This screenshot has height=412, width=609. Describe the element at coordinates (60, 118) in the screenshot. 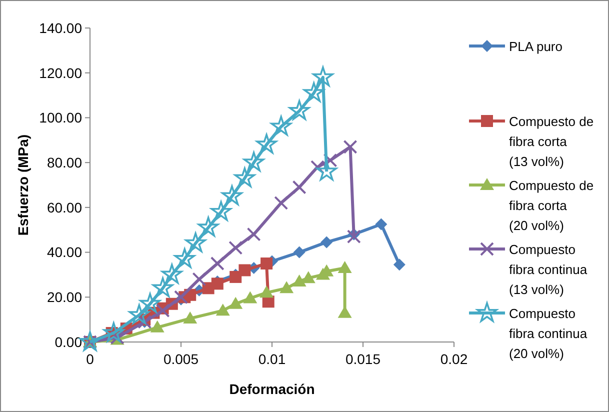

I see `y-tick-label: 100.00` at that location.